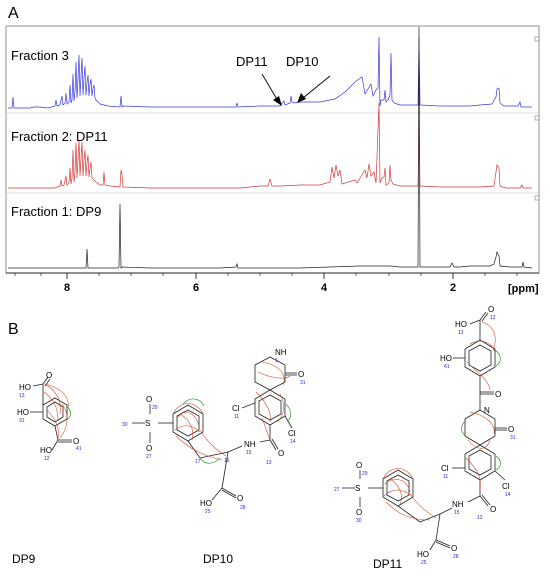 Image resolution: width=550 pixels, height=578 pixels. What do you see at coordinates (269, 463) in the screenshot?
I see `dp10-num-13: 13` at bounding box center [269, 463].